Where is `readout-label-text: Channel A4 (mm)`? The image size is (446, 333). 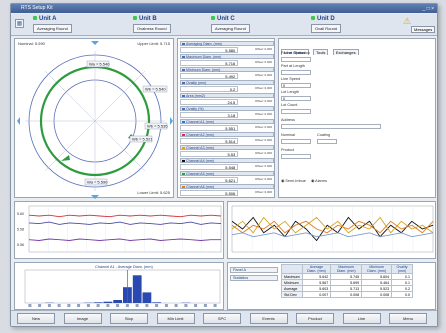
readout-label-text: Channel A4 (mm) is located at coordinates (200, 161).